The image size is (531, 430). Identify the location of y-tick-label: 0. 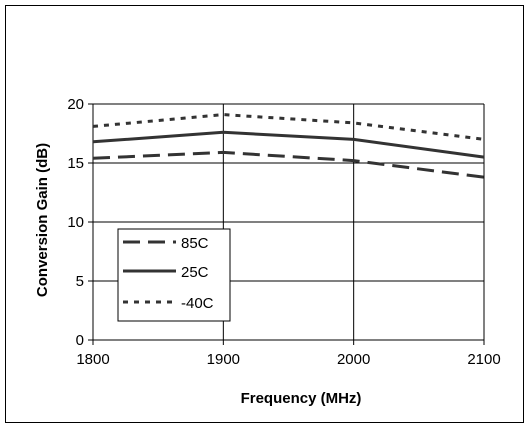
(80, 340).